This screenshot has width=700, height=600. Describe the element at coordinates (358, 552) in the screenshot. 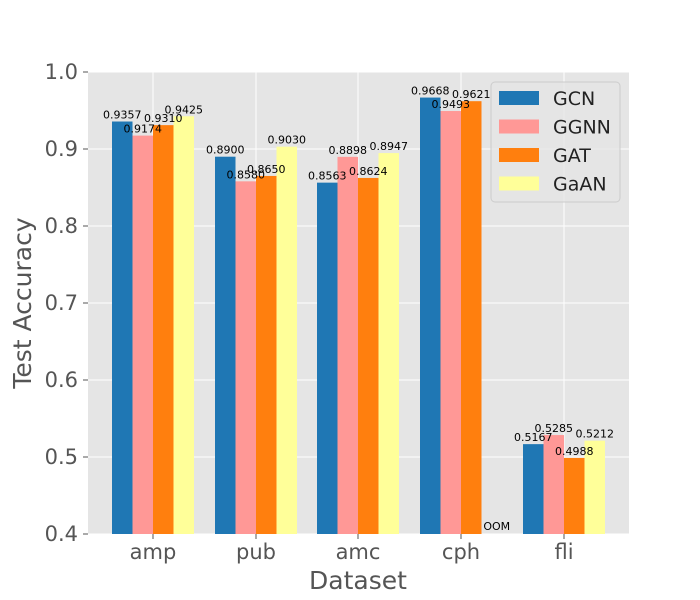

I see `x-tick-label: amc` at that location.